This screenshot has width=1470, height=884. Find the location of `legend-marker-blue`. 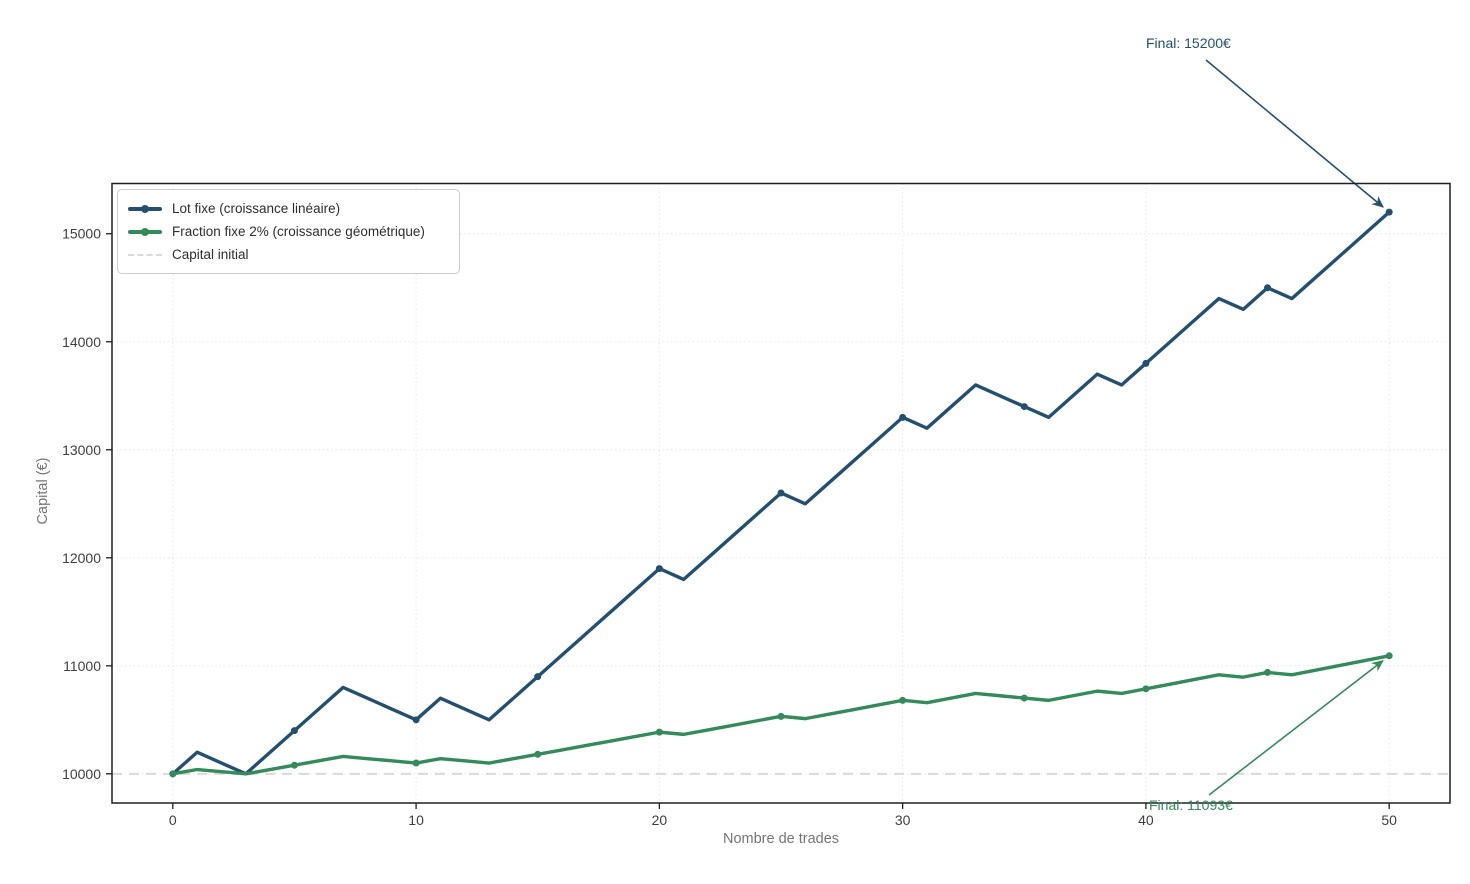

legend-marker-blue is located at coordinates (145, 208).